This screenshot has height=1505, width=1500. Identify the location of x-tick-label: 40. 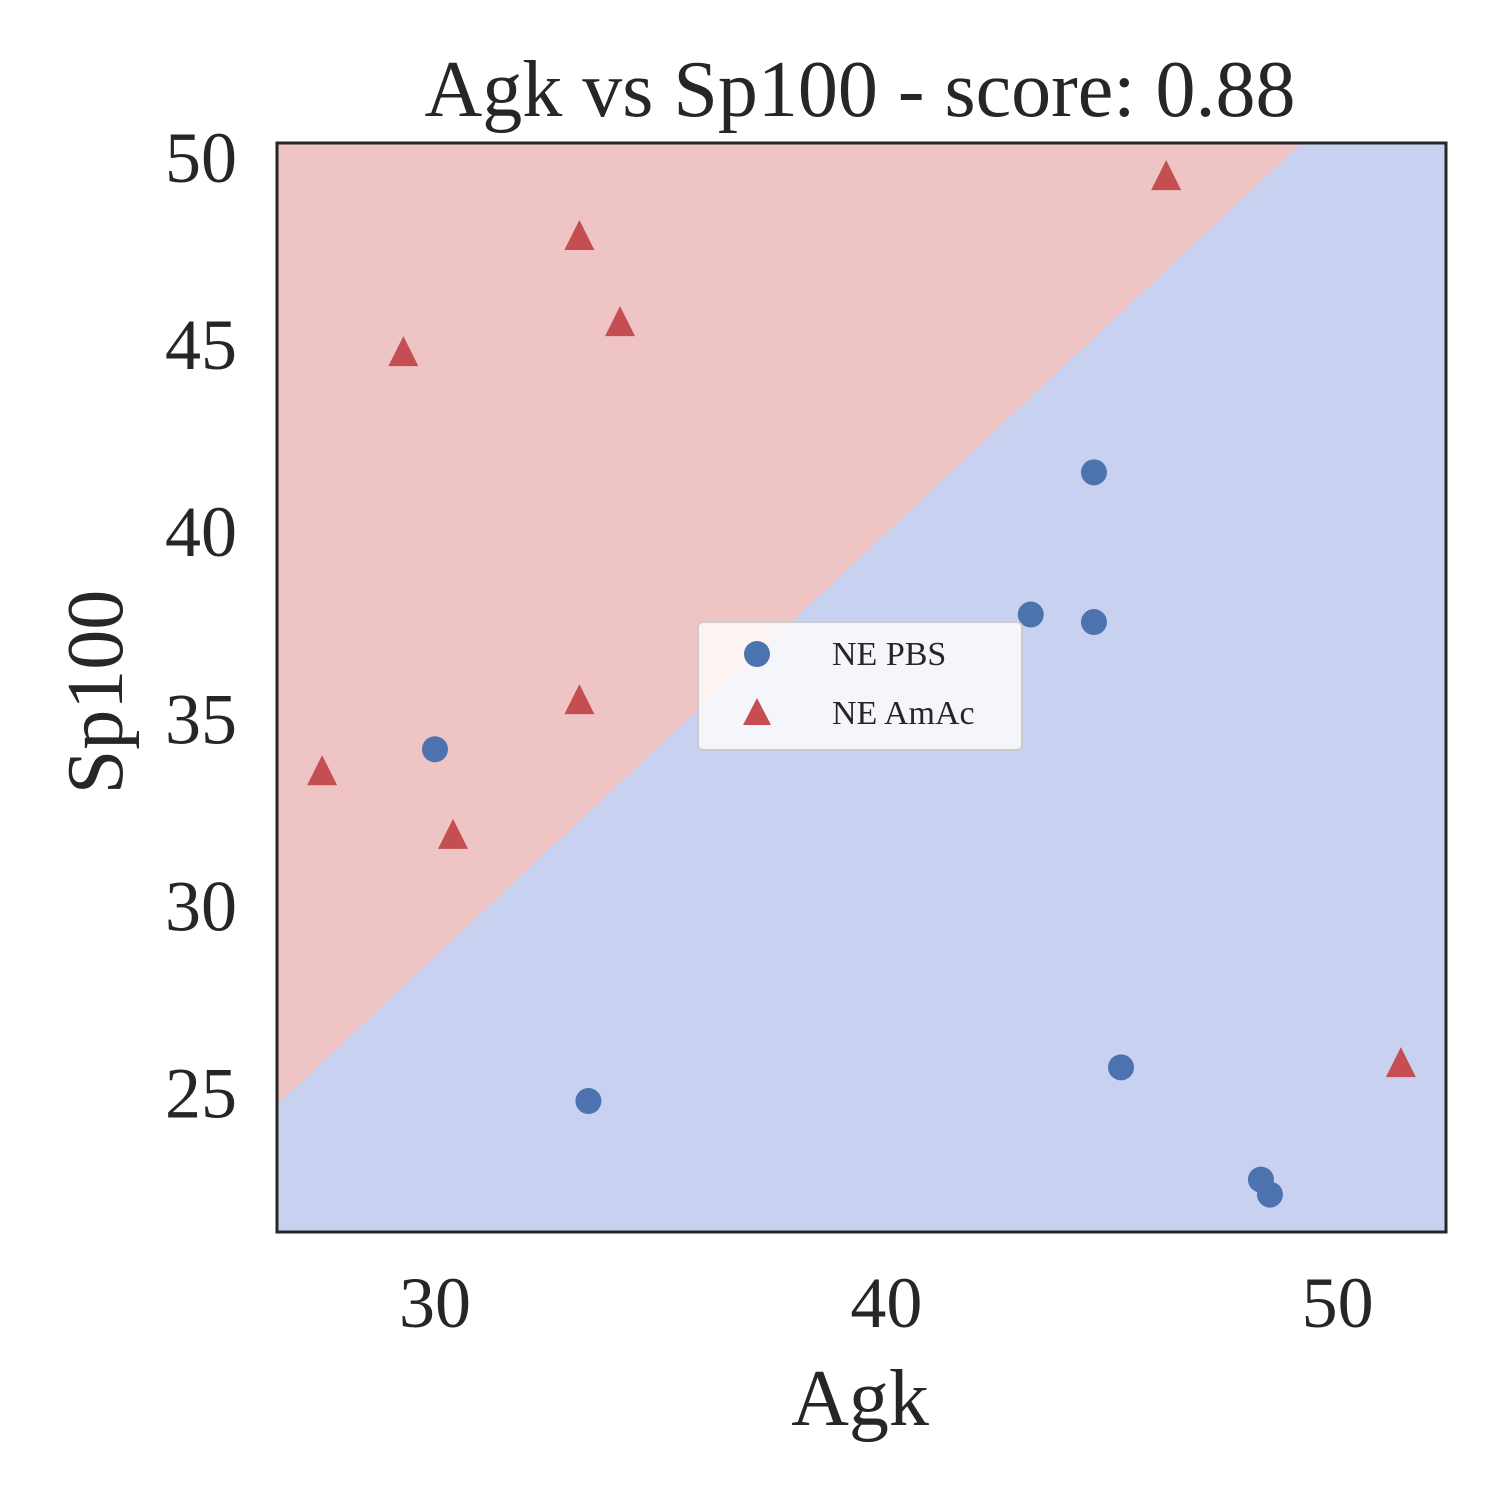
(886, 1303).